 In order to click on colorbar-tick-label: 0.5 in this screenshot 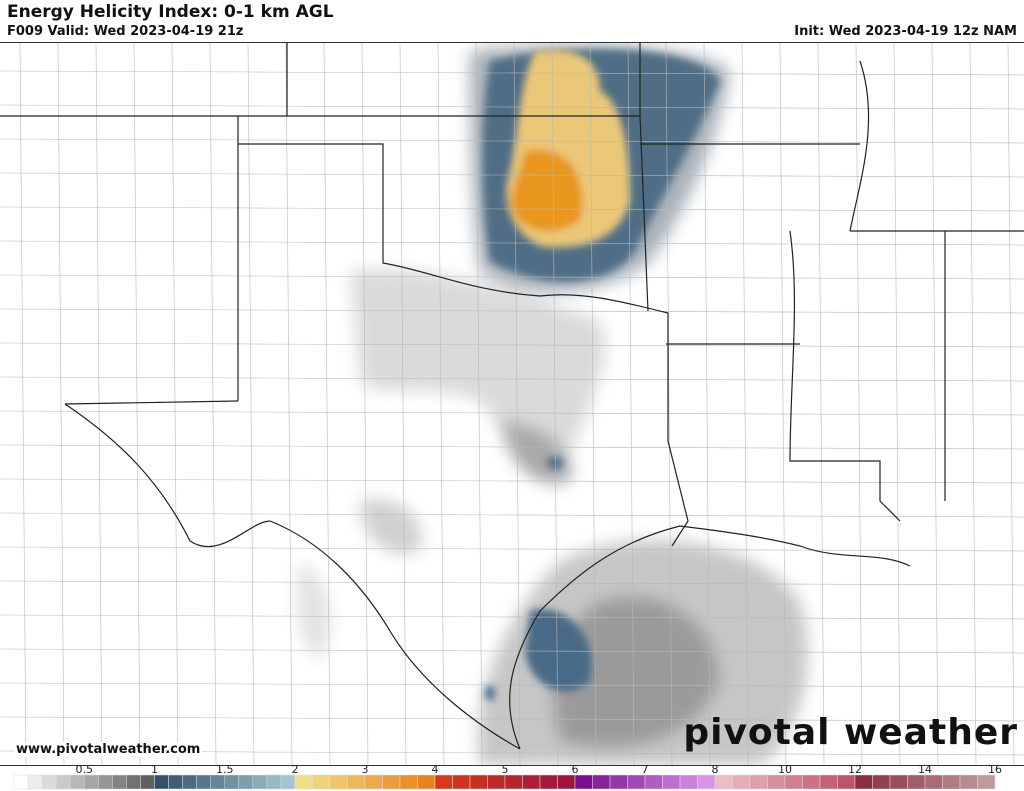, I will do `click(85, 770)`.